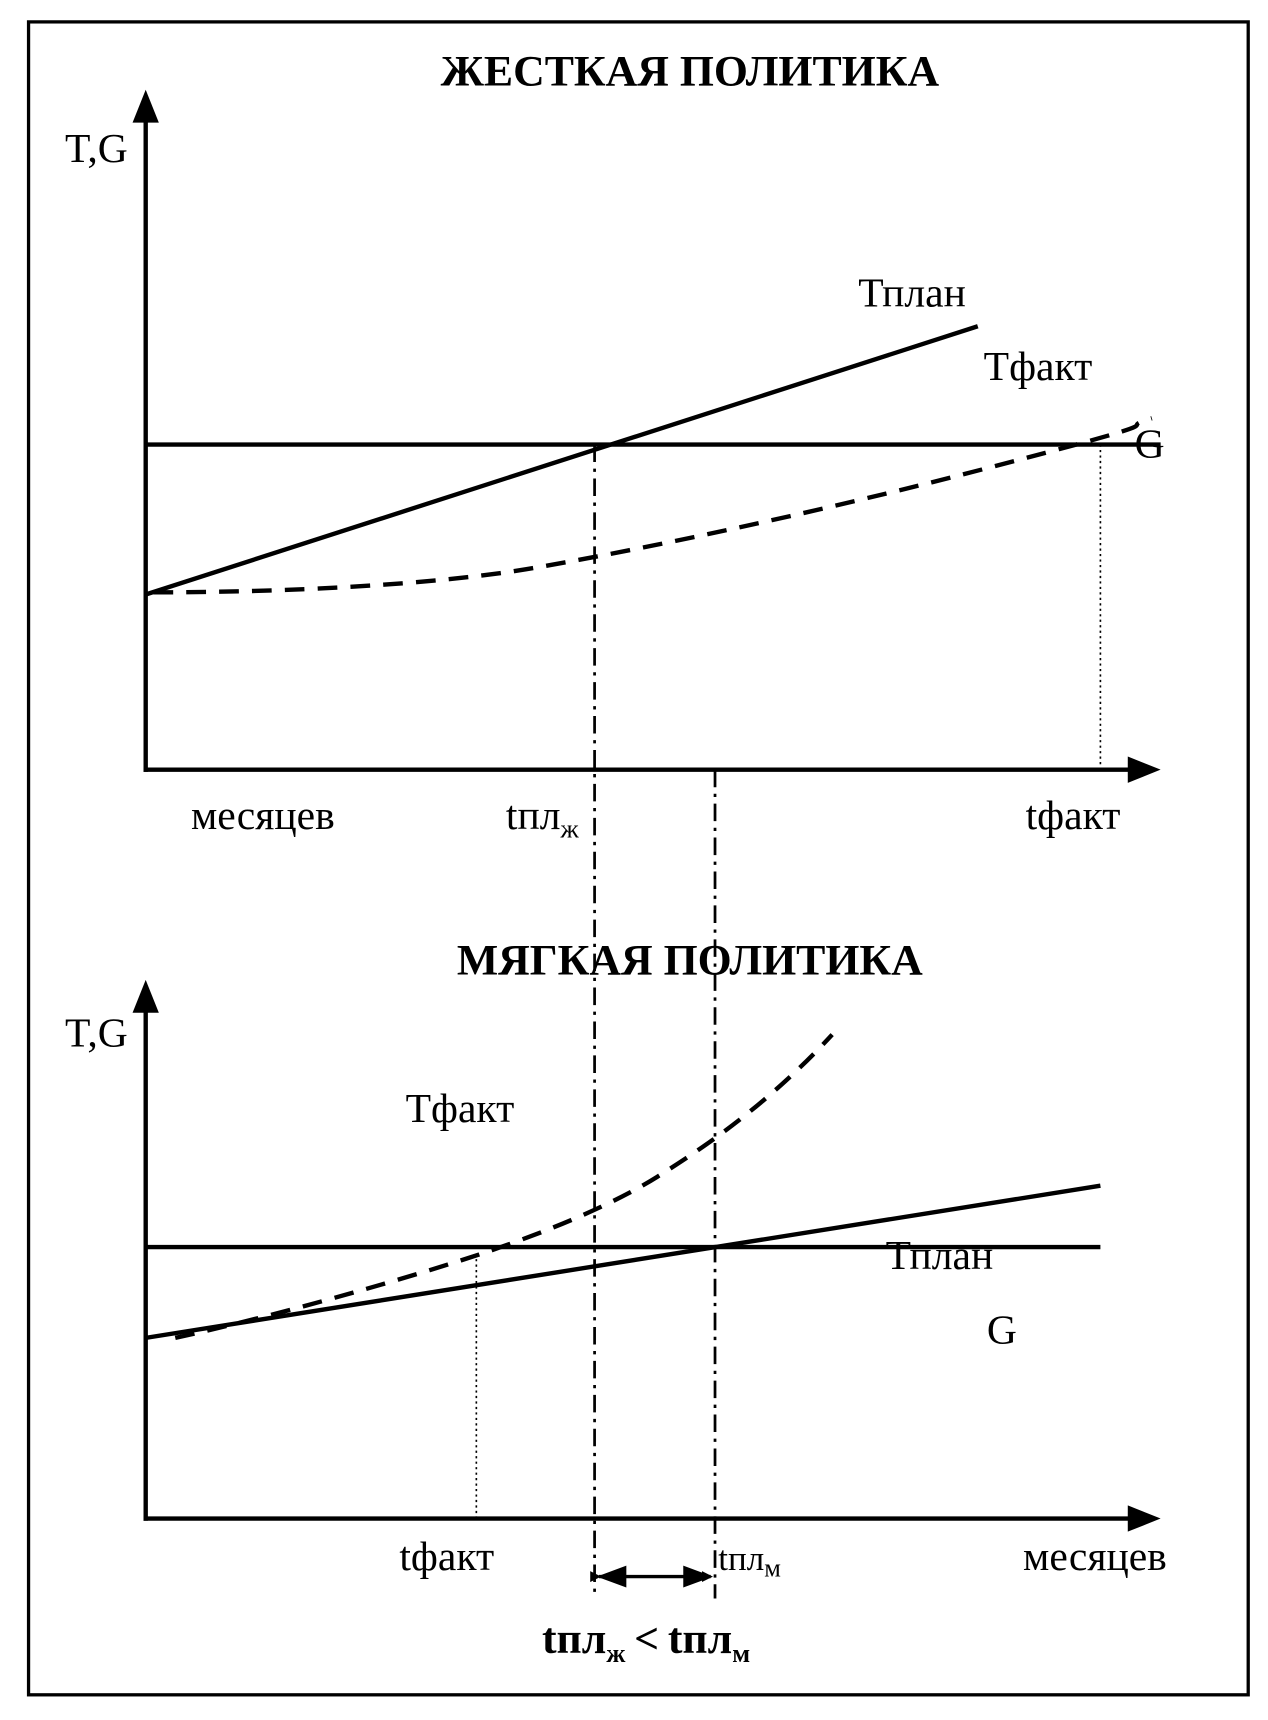  What do you see at coordinates (772, 1568) in the screenshot?
I see `t-pl-sub: м` at bounding box center [772, 1568].